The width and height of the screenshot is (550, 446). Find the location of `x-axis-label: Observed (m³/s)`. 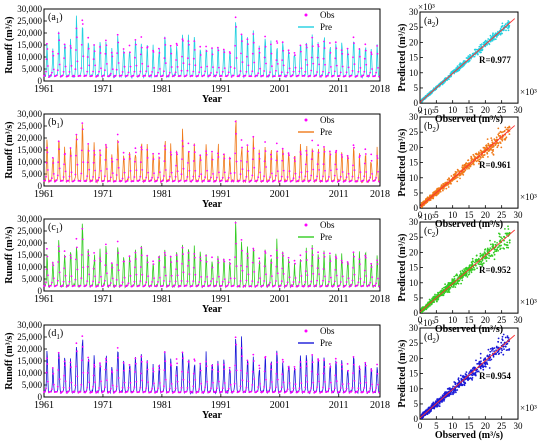

x-axis-label: Observed (m³/s) is located at coordinates (469, 224).